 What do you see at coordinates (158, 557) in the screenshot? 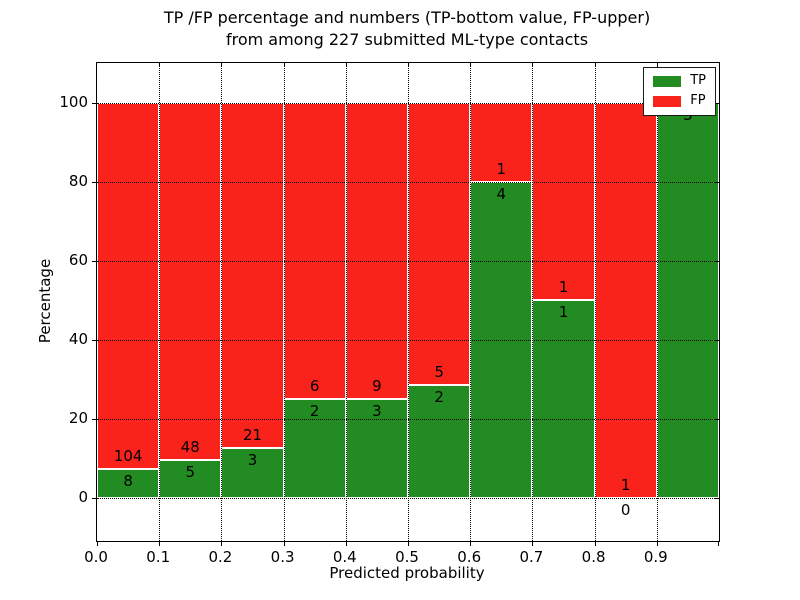
I see `x-tick-label: 0.1` at bounding box center [158, 557].